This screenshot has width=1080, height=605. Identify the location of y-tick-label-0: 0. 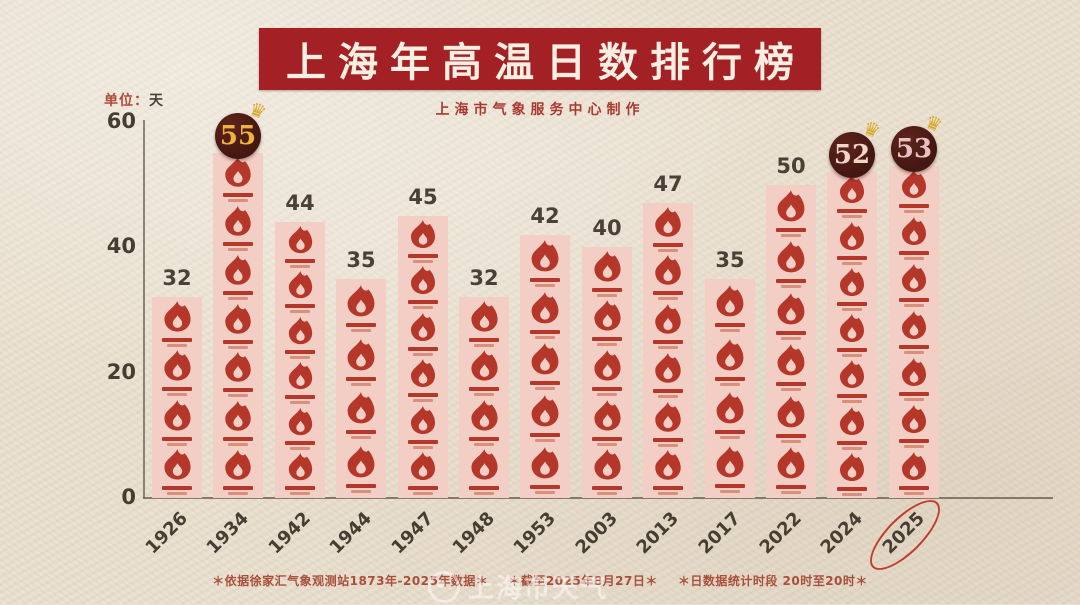
(128, 497).